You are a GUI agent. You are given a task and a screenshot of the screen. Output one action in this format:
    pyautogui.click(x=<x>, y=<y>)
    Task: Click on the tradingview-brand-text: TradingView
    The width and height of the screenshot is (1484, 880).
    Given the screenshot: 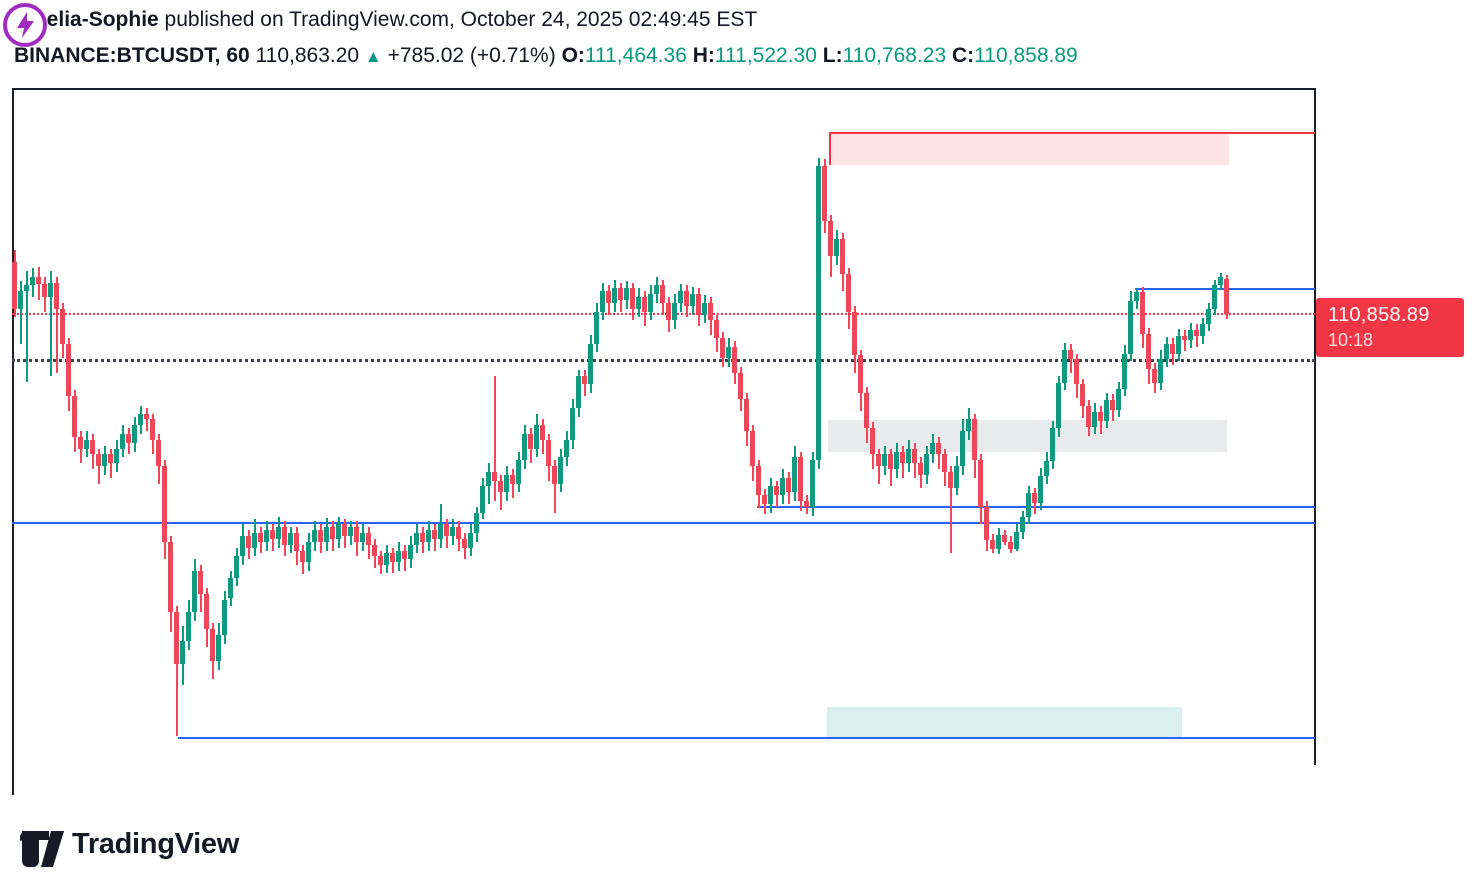 What is the action you would take?
    pyautogui.click(x=155, y=844)
    